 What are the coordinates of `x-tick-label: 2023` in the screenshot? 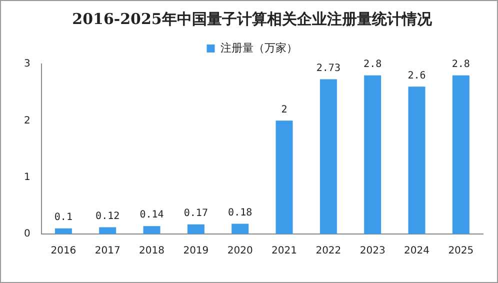 It's located at (373, 251).